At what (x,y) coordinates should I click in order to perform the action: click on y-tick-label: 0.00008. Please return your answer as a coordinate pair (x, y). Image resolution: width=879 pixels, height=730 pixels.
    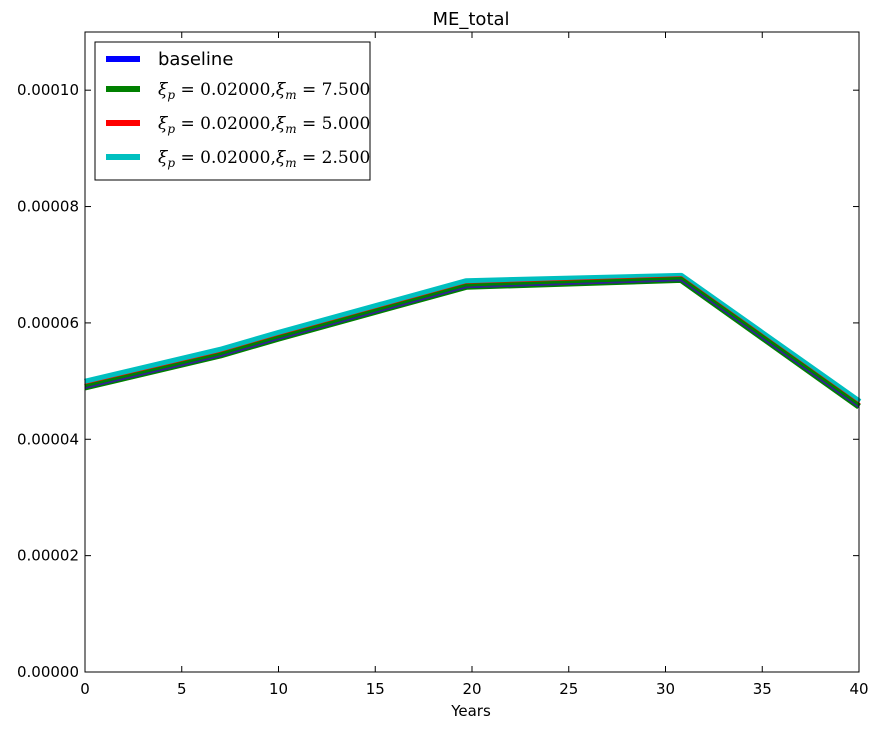
    Looking at the image, I should click on (48, 207).